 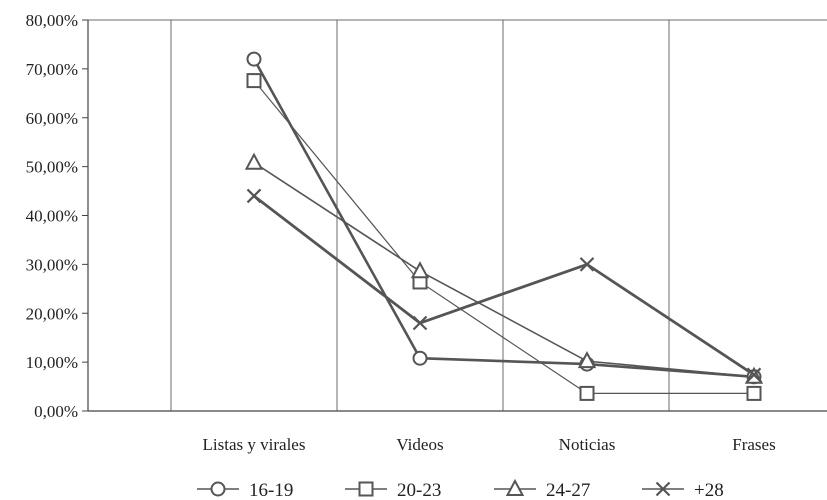 What do you see at coordinates (271, 490) in the screenshot?
I see `legend-label: 16-19` at bounding box center [271, 490].